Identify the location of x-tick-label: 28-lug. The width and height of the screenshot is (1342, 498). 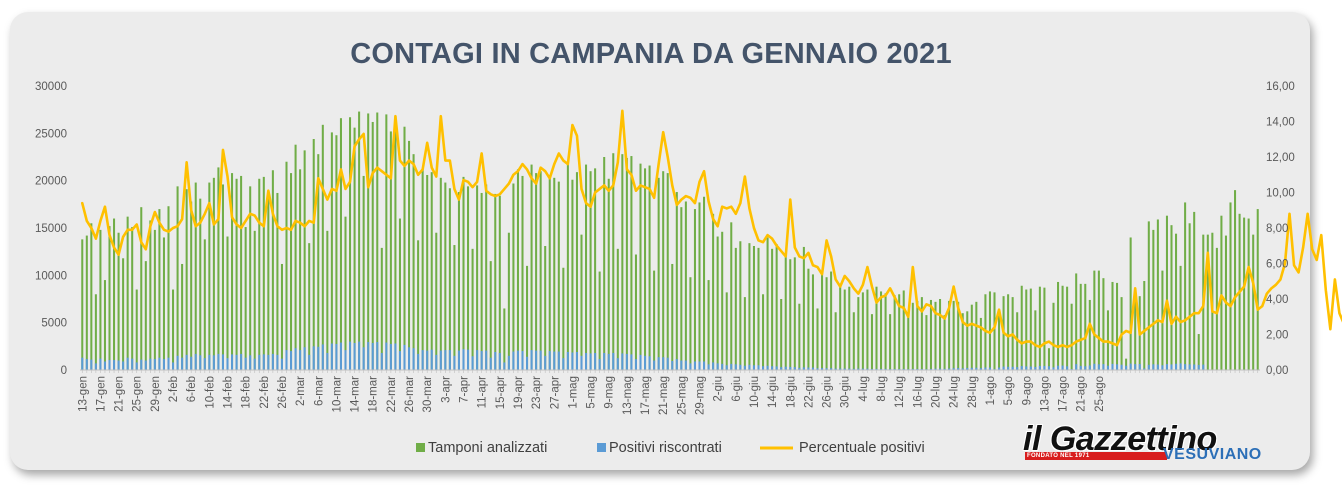
(973, 392).